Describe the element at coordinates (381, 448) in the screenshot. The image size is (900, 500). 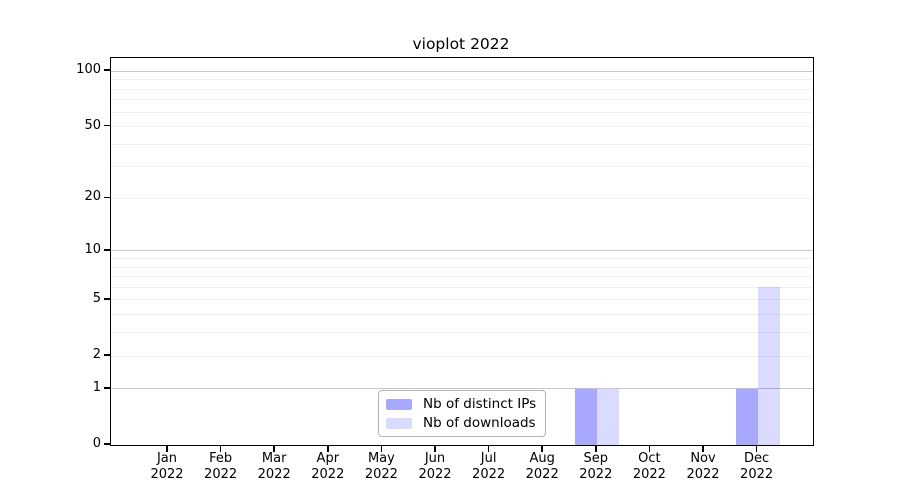
I see `x-tick-may` at that location.